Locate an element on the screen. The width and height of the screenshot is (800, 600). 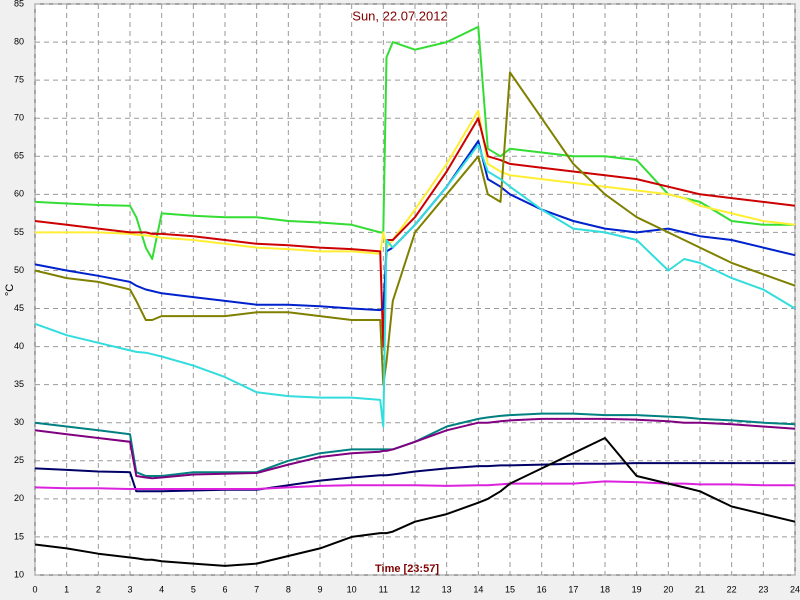
x-tick-label: 11 is located at coordinates (383, 589).